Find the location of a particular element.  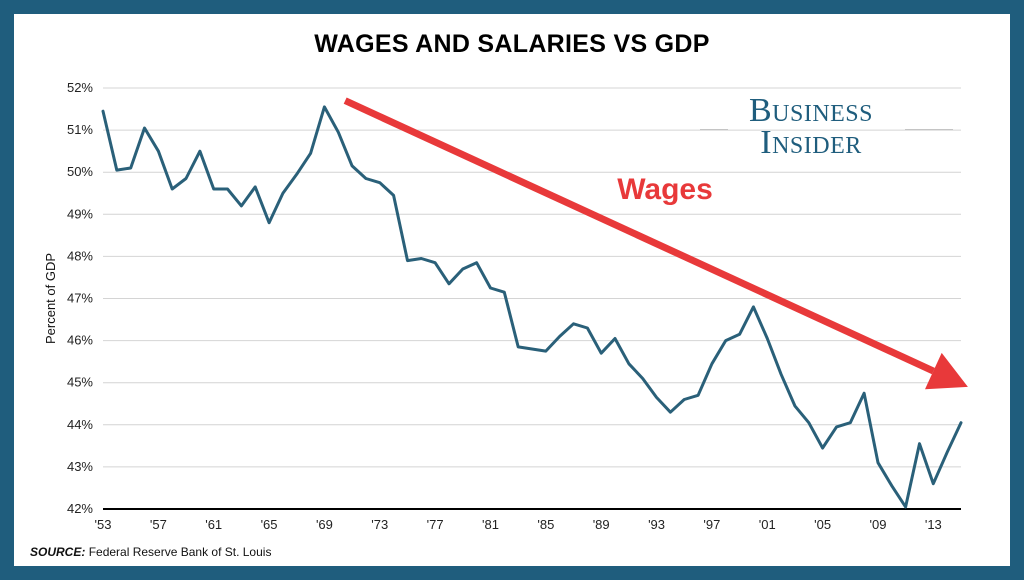

y-tick-label: 44% is located at coordinates (80, 424).